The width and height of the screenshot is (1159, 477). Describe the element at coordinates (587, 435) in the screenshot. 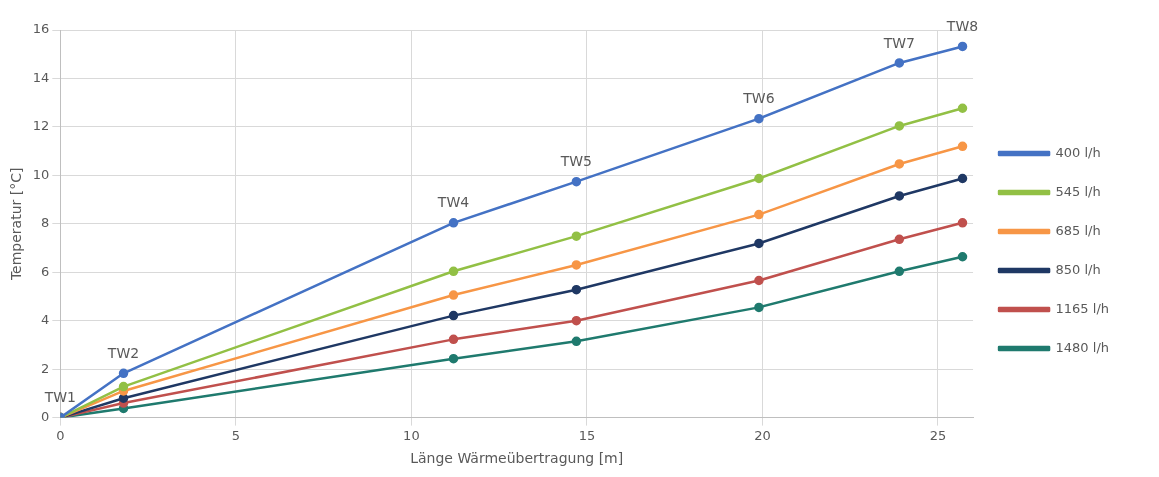

I see `x-tick-label: 15` at that location.